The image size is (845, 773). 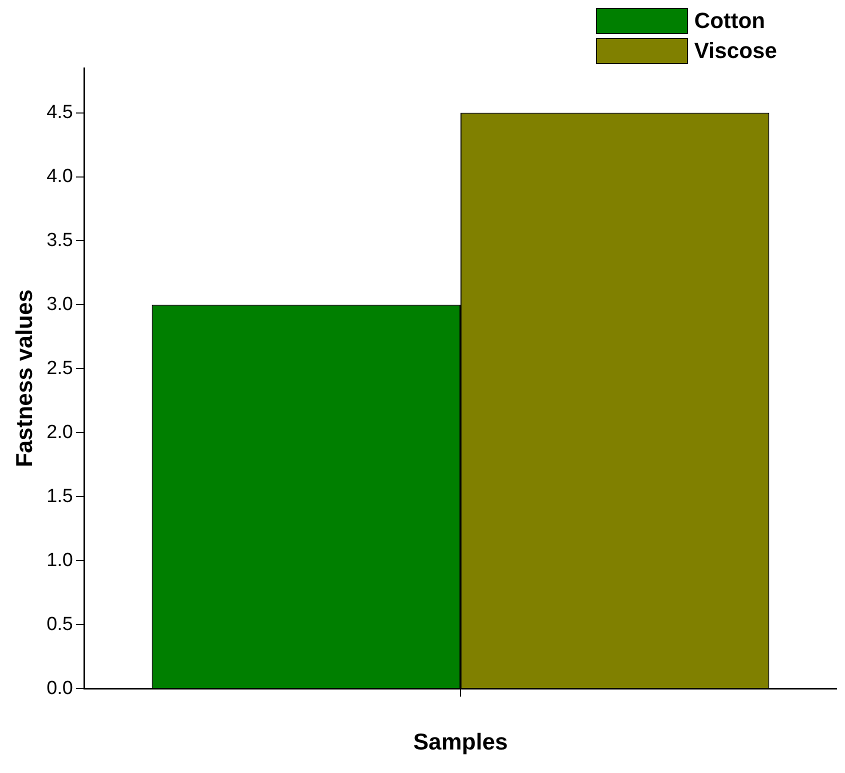 I want to click on y-tick-label: 0.5, so click(x=60, y=624).